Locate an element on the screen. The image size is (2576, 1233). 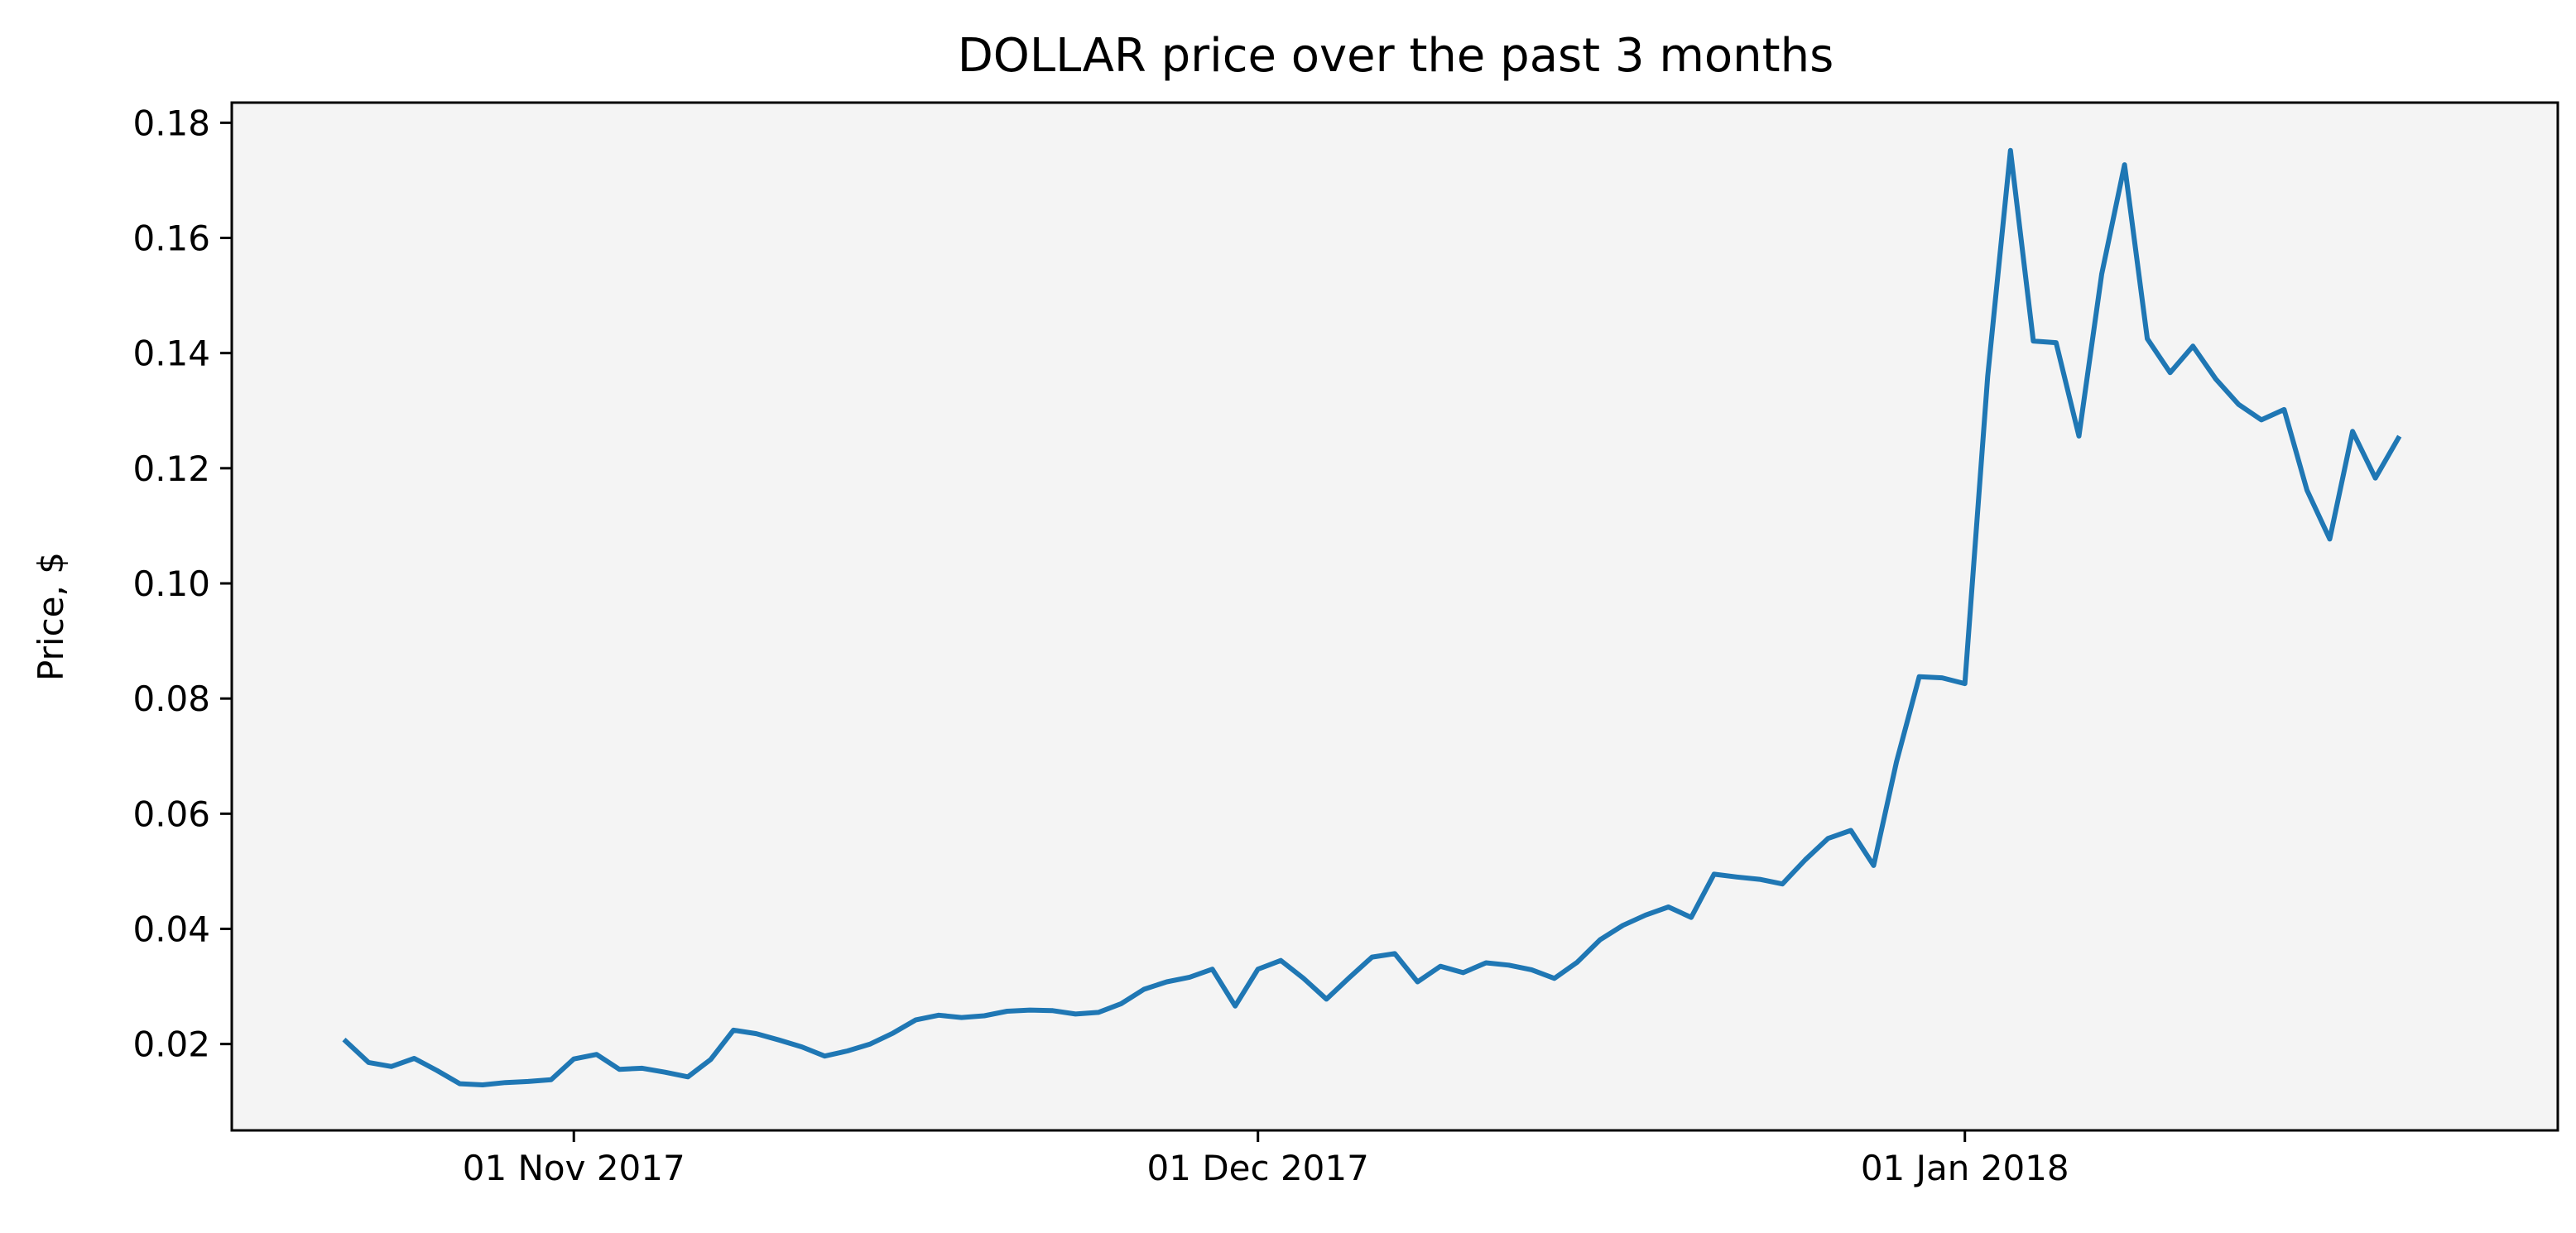
y-axis-ticks: 0.02 0.04 0.06 0.08 0.10 0.12 0.14 0.16 0.18 is located at coordinates (182, 584).